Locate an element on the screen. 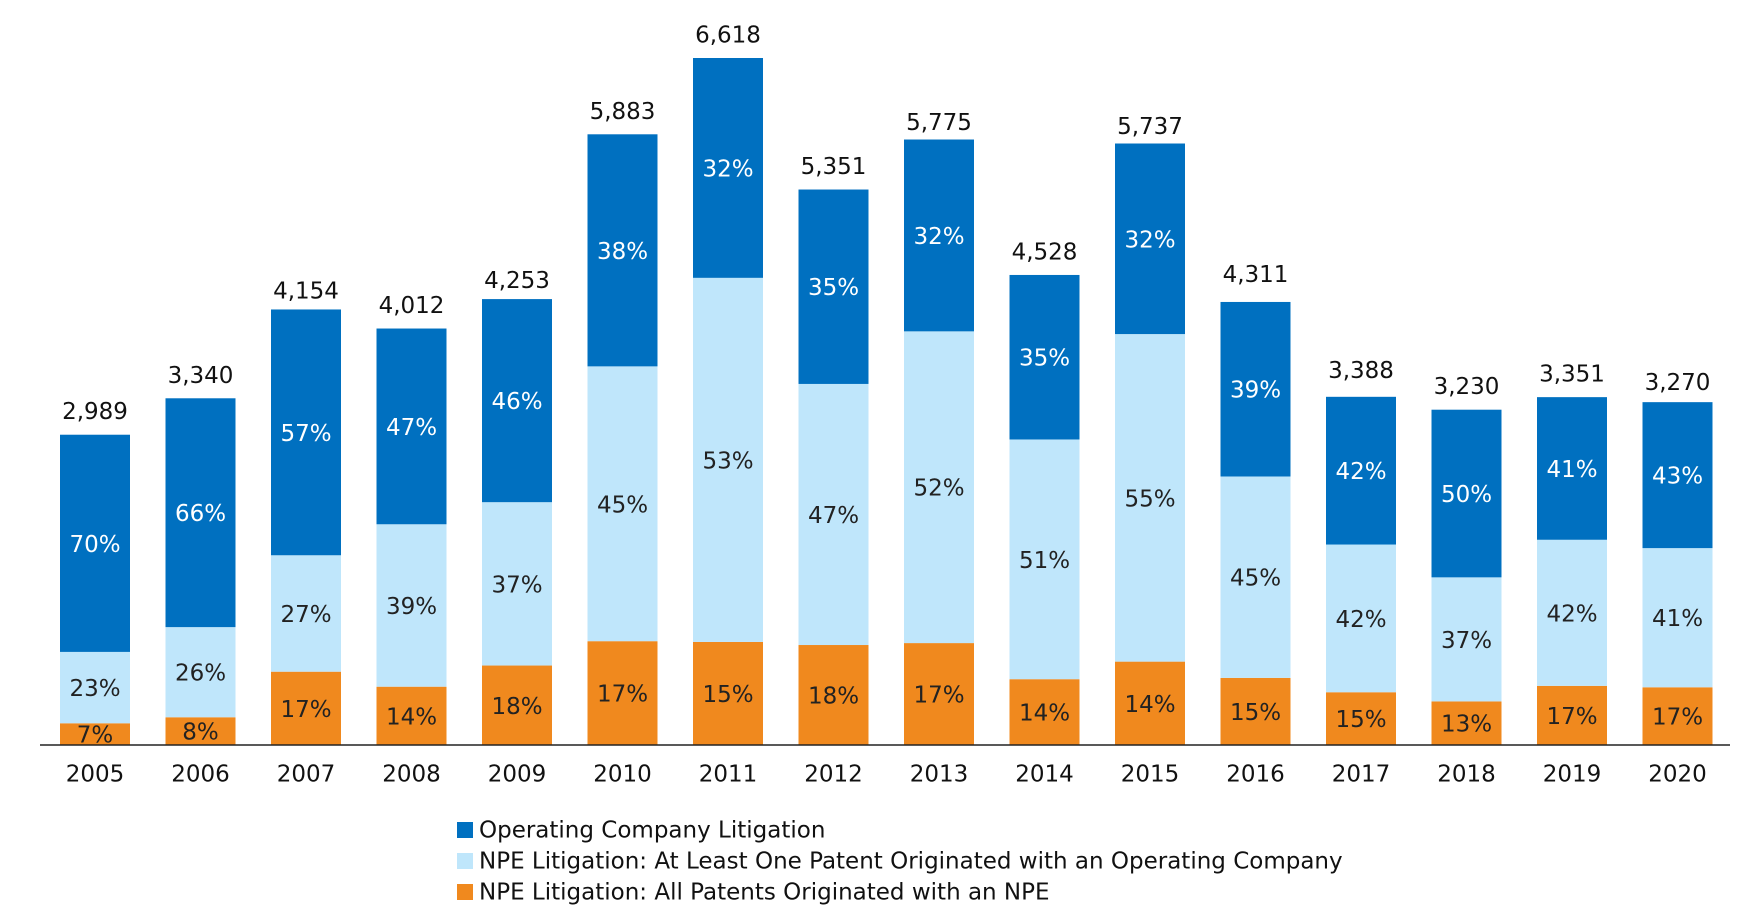  value-label: 53% is located at coordinates (727, 461).